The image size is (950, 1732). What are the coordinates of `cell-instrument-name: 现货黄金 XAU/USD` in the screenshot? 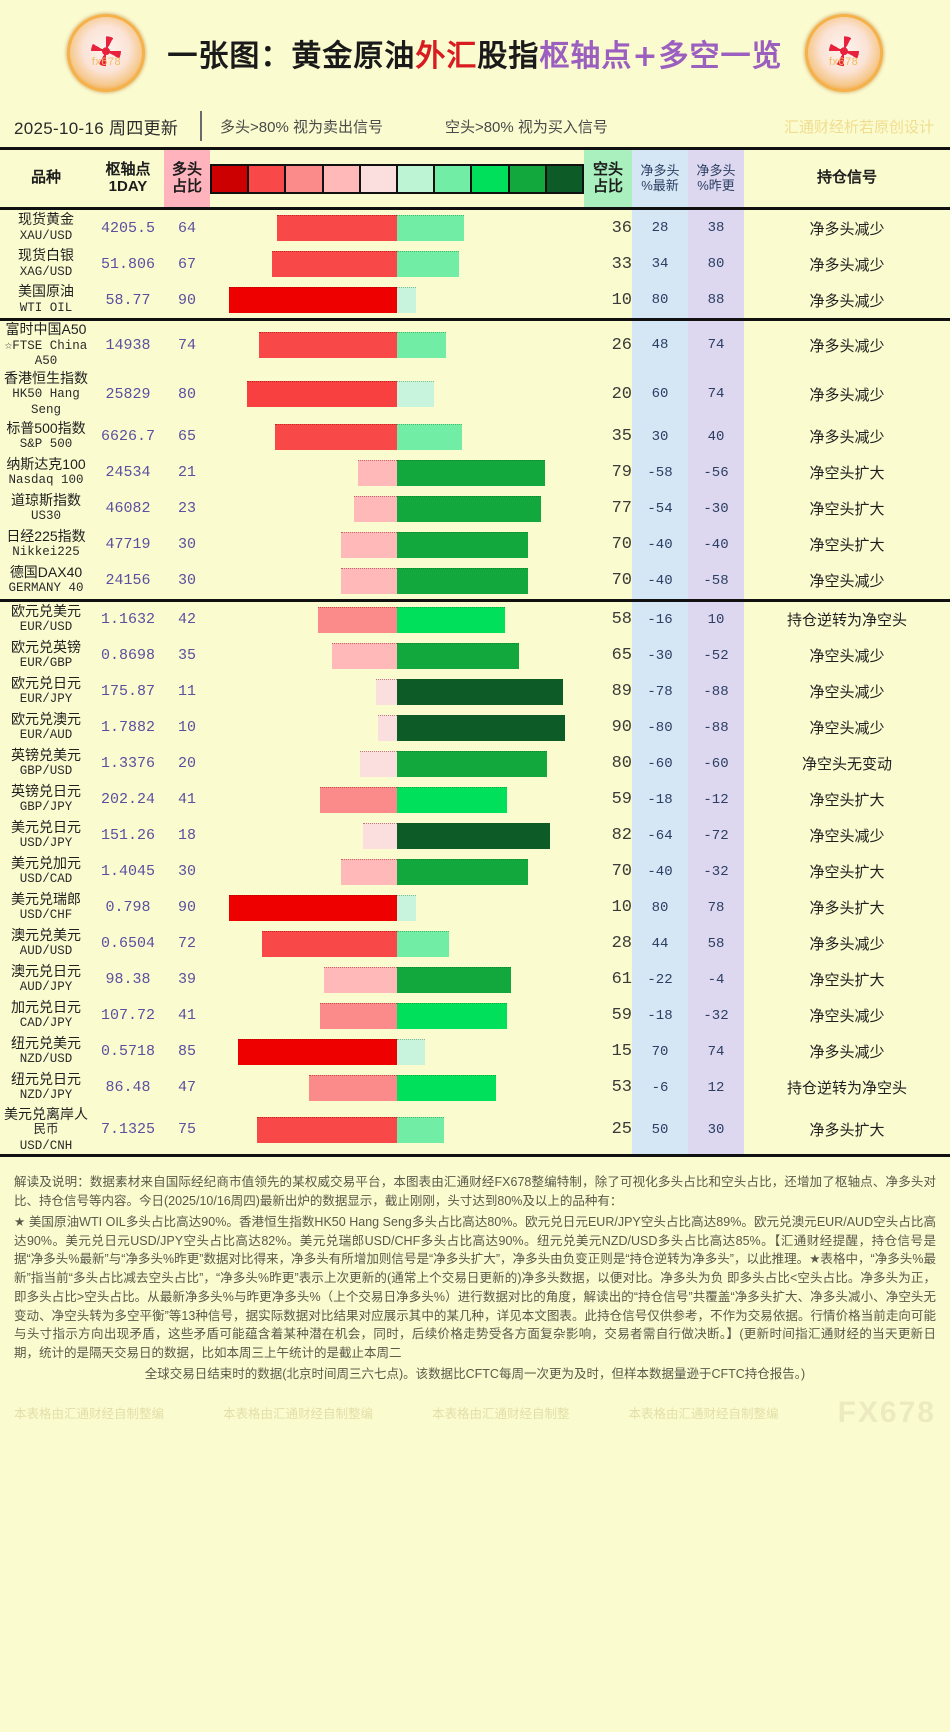 It's located at (46, 228).